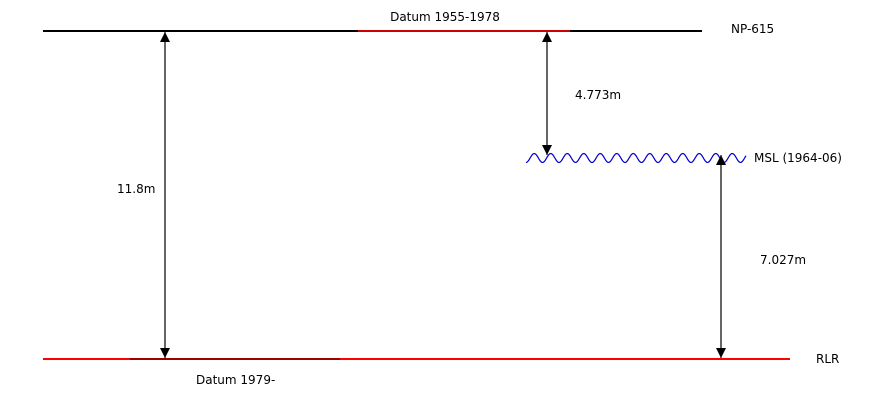 This screenshot has height=400, width=875. I want to click on np615-label: NP-615, so click(752, 29).